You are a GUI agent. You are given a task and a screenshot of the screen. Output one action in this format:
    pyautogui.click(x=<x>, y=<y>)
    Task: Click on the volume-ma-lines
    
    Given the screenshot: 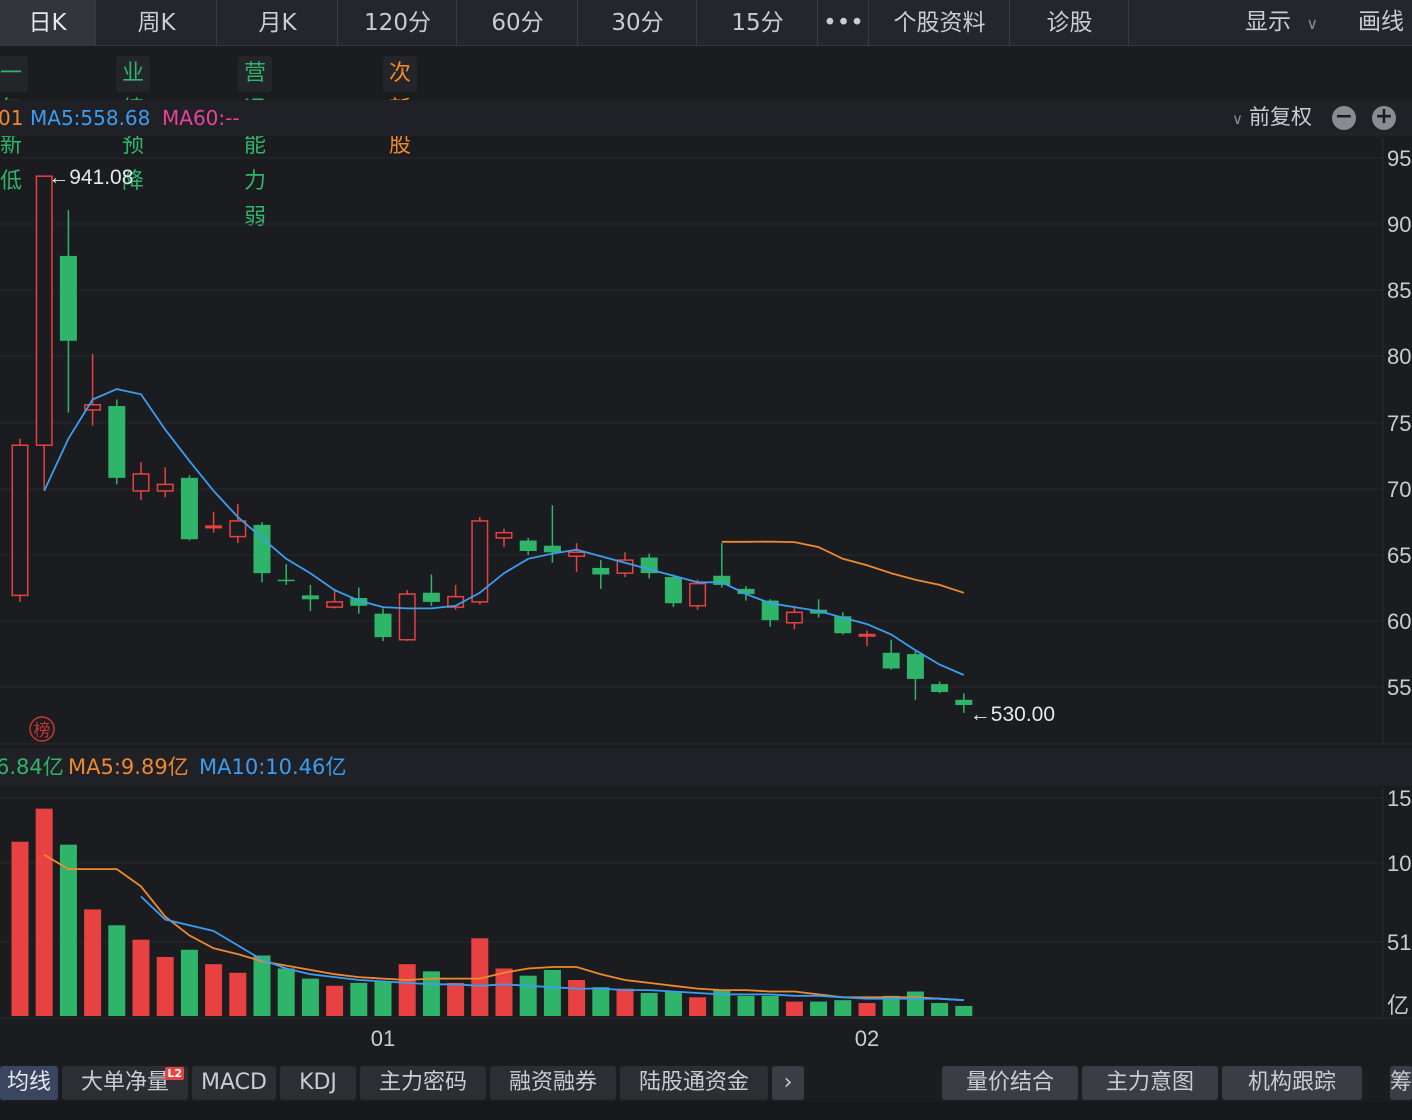 What is the action you would take?
    pyautogui.click(x=503, y=927)
    